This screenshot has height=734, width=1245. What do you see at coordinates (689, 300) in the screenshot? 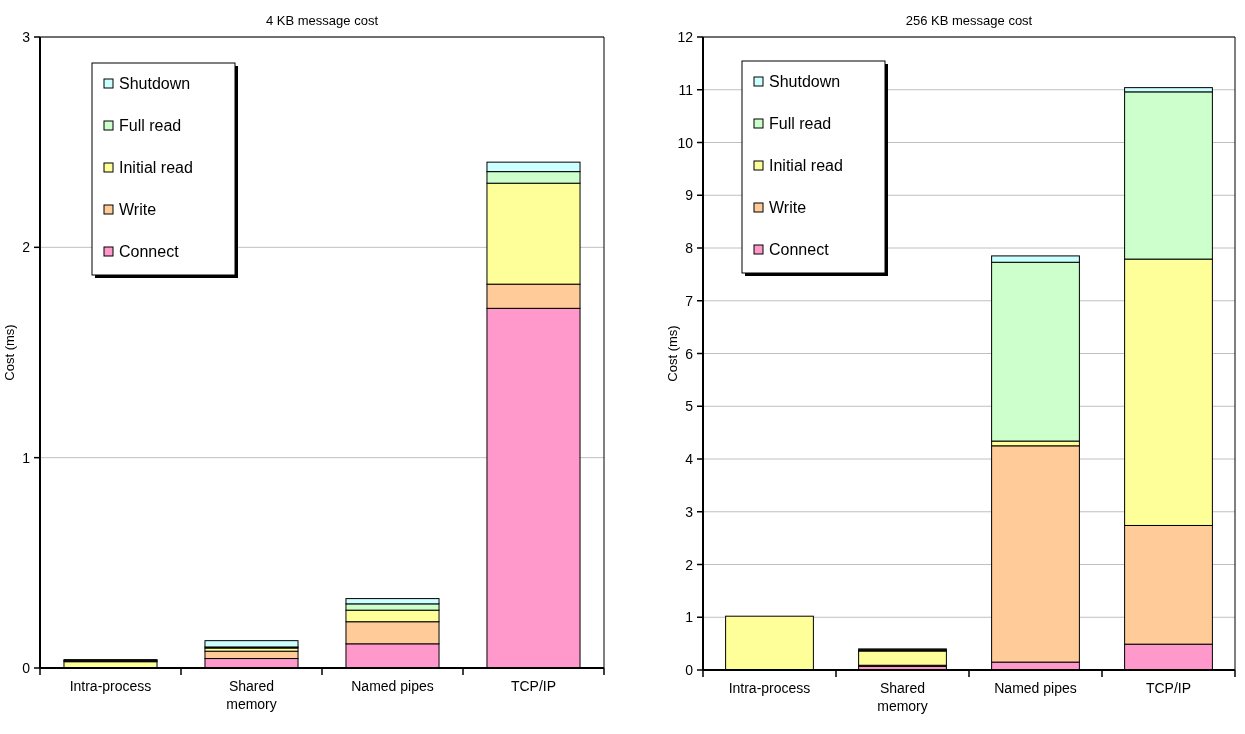
I see `y-tick-label: 7` at bounding box center [689, 300].